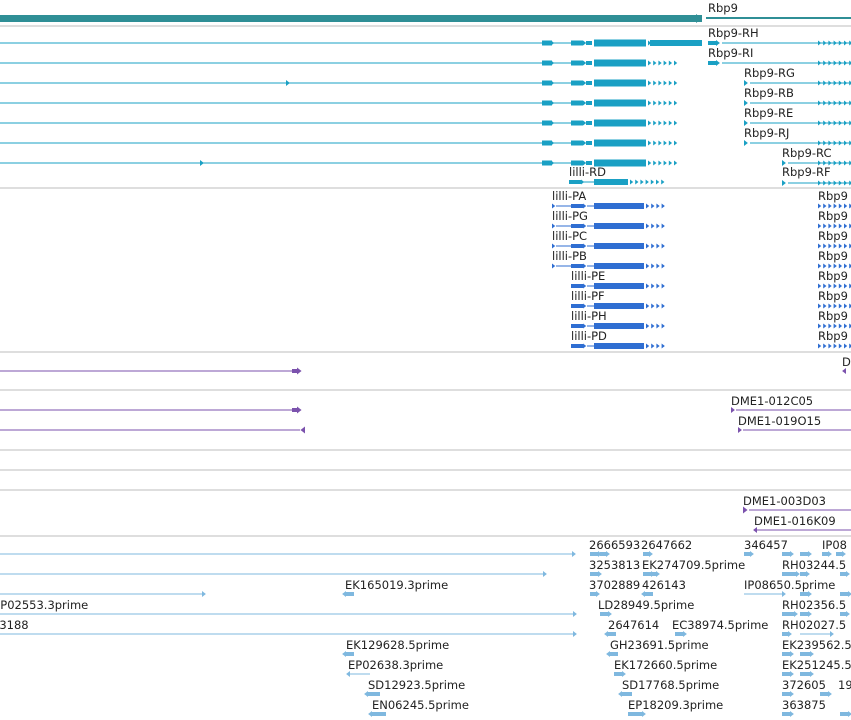 The height and width of the screenshot is (720, 851). What do you see at coordinates (617, 175) in the screenshot?
I see `transcript-lilli-rd: lilli-RD` at bounding box center [617, 175].